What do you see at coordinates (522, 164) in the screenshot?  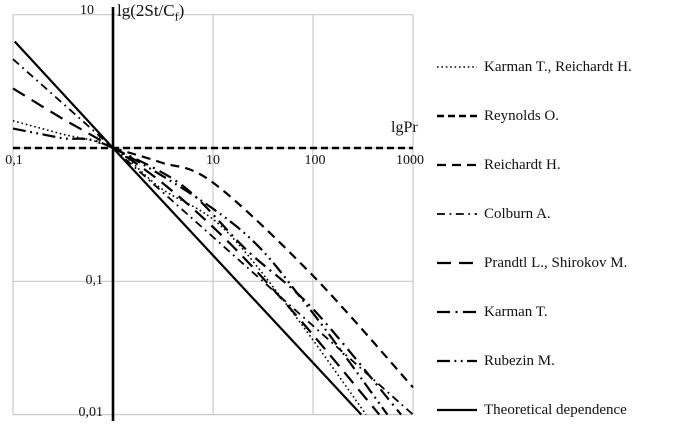 I see `legend-label: Reichardt H.` at bounding box center [522, 164].